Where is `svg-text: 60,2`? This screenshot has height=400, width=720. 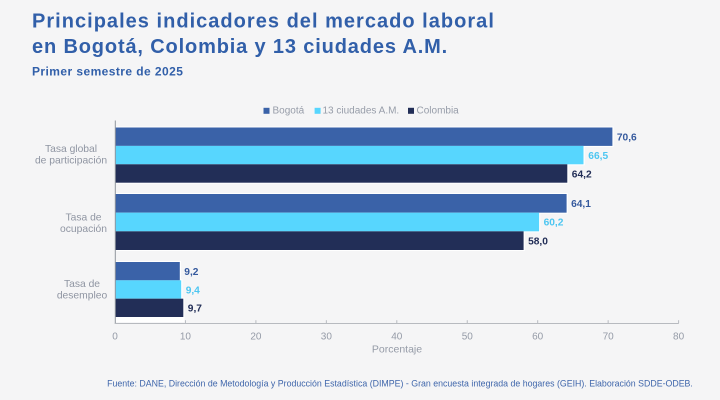
svg-text: 60,2 is located at coordinates (554, 223).